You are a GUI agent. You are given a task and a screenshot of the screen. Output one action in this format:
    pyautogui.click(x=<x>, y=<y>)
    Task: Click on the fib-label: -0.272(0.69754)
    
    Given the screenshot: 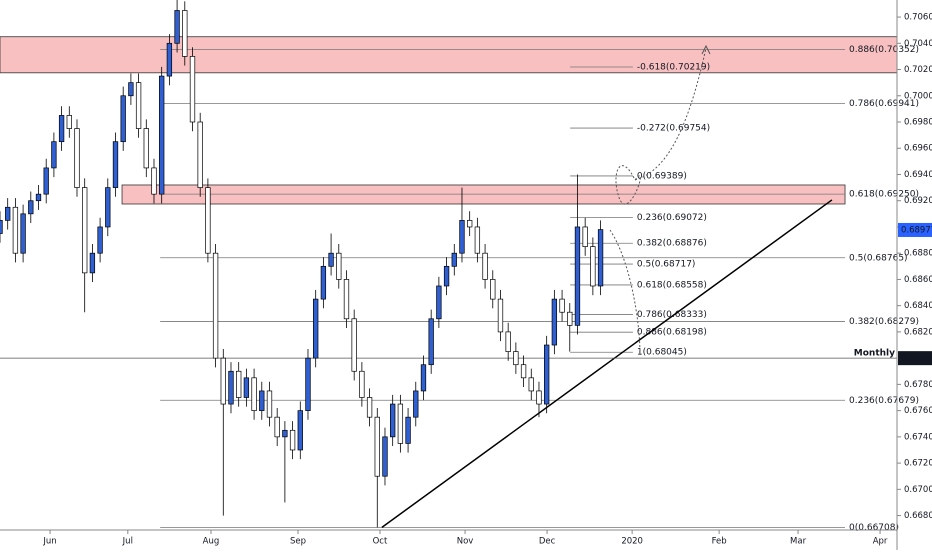 What is the action you would take?
    pyautogui.click(x=673, y=129)
    